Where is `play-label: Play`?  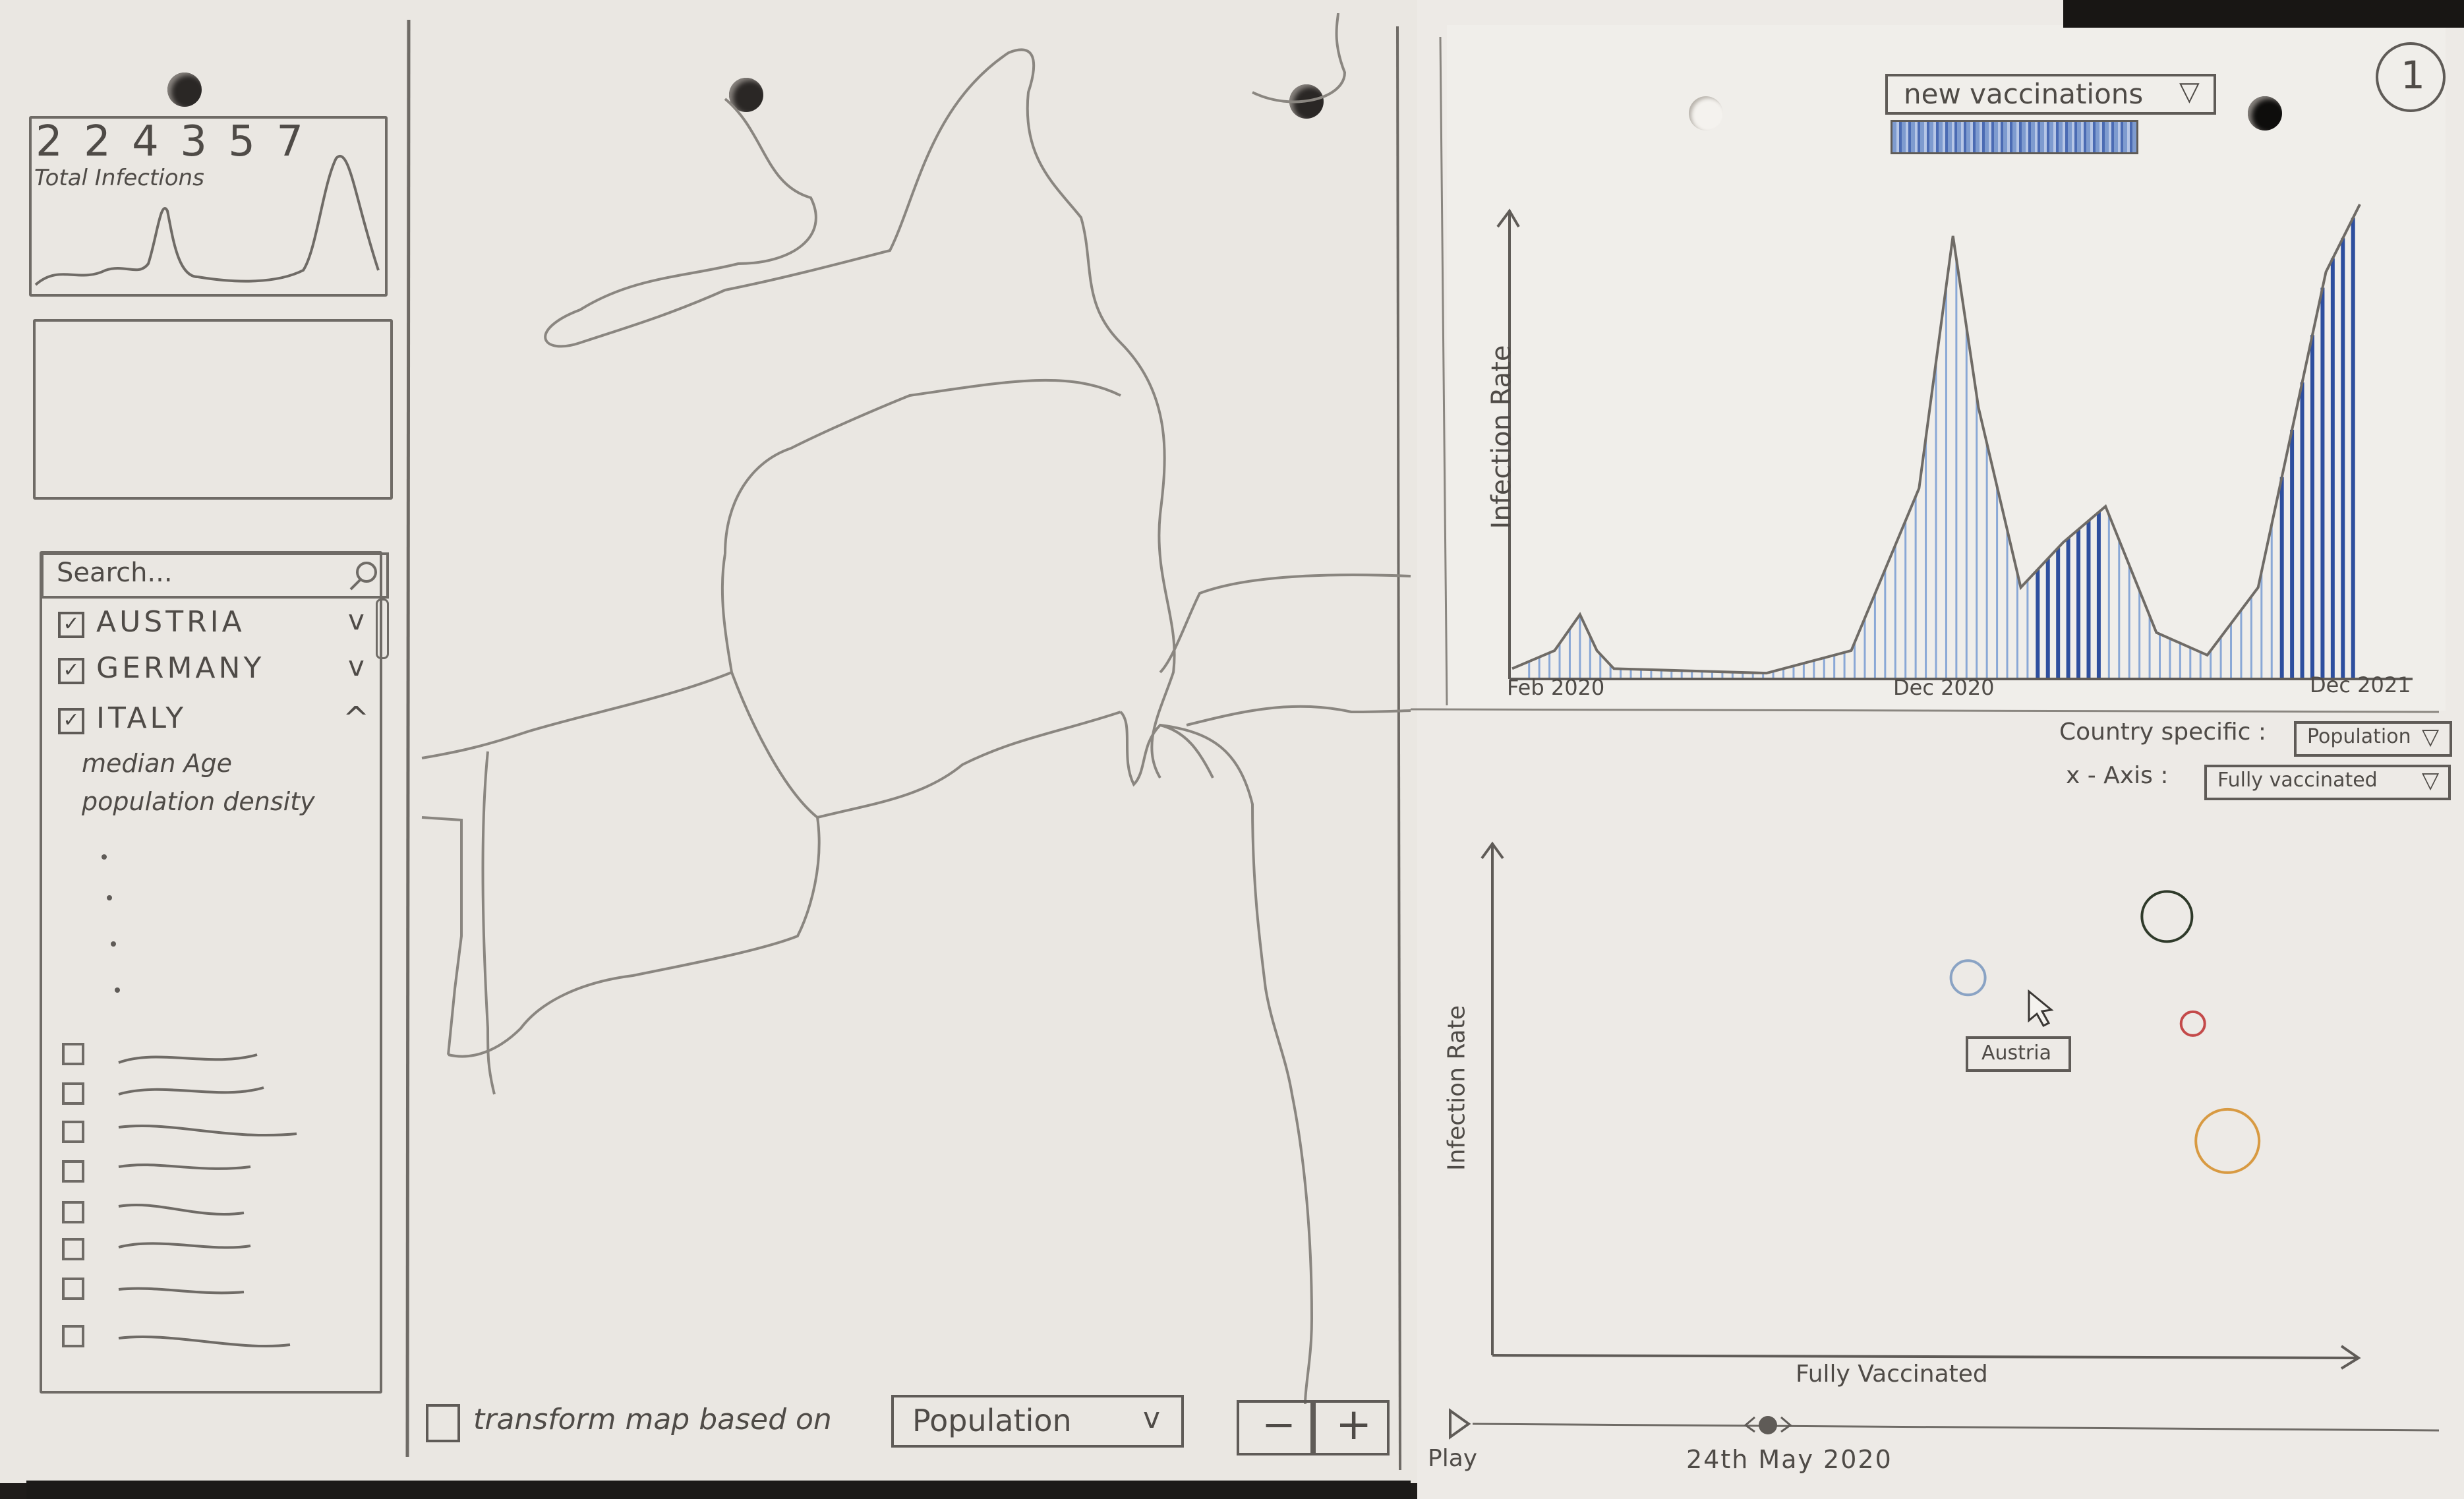
play-label: Play is located at coordinates (1453, 1458).